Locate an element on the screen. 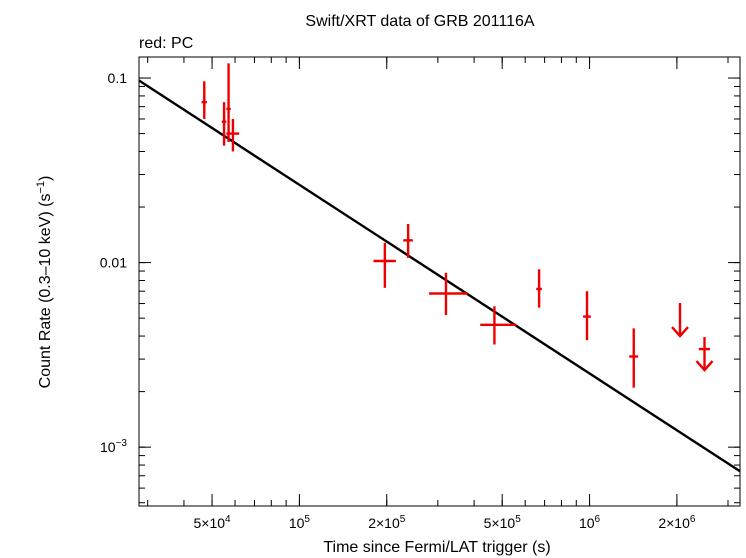 The image size is (746, 558). y-tick-label: 0.1 is located at coordinates (118, 78).